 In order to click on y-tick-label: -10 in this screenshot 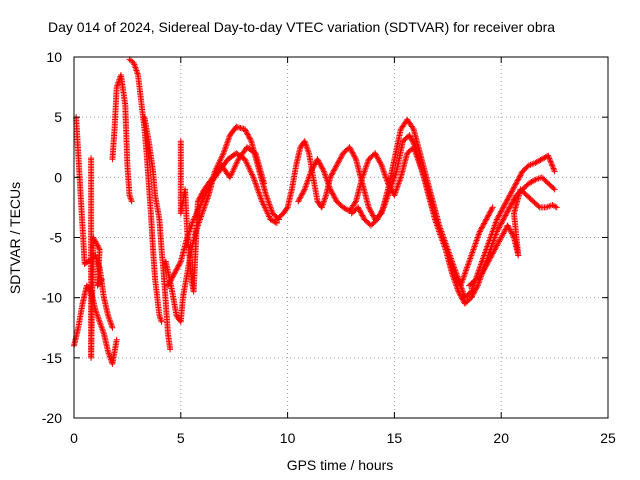, I will do `click(52, 298)`.